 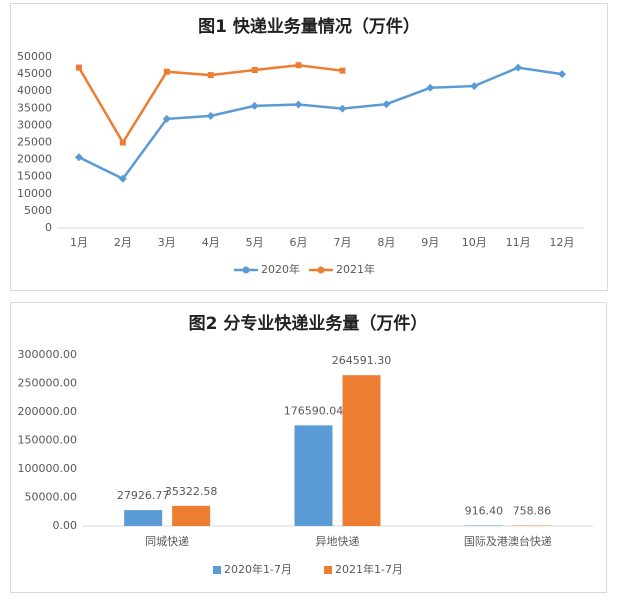 What do you see at coordinates (51, 497) in the screenshot?
I see `y-tick-label: 50000.00` at bounding box center [51, 497].